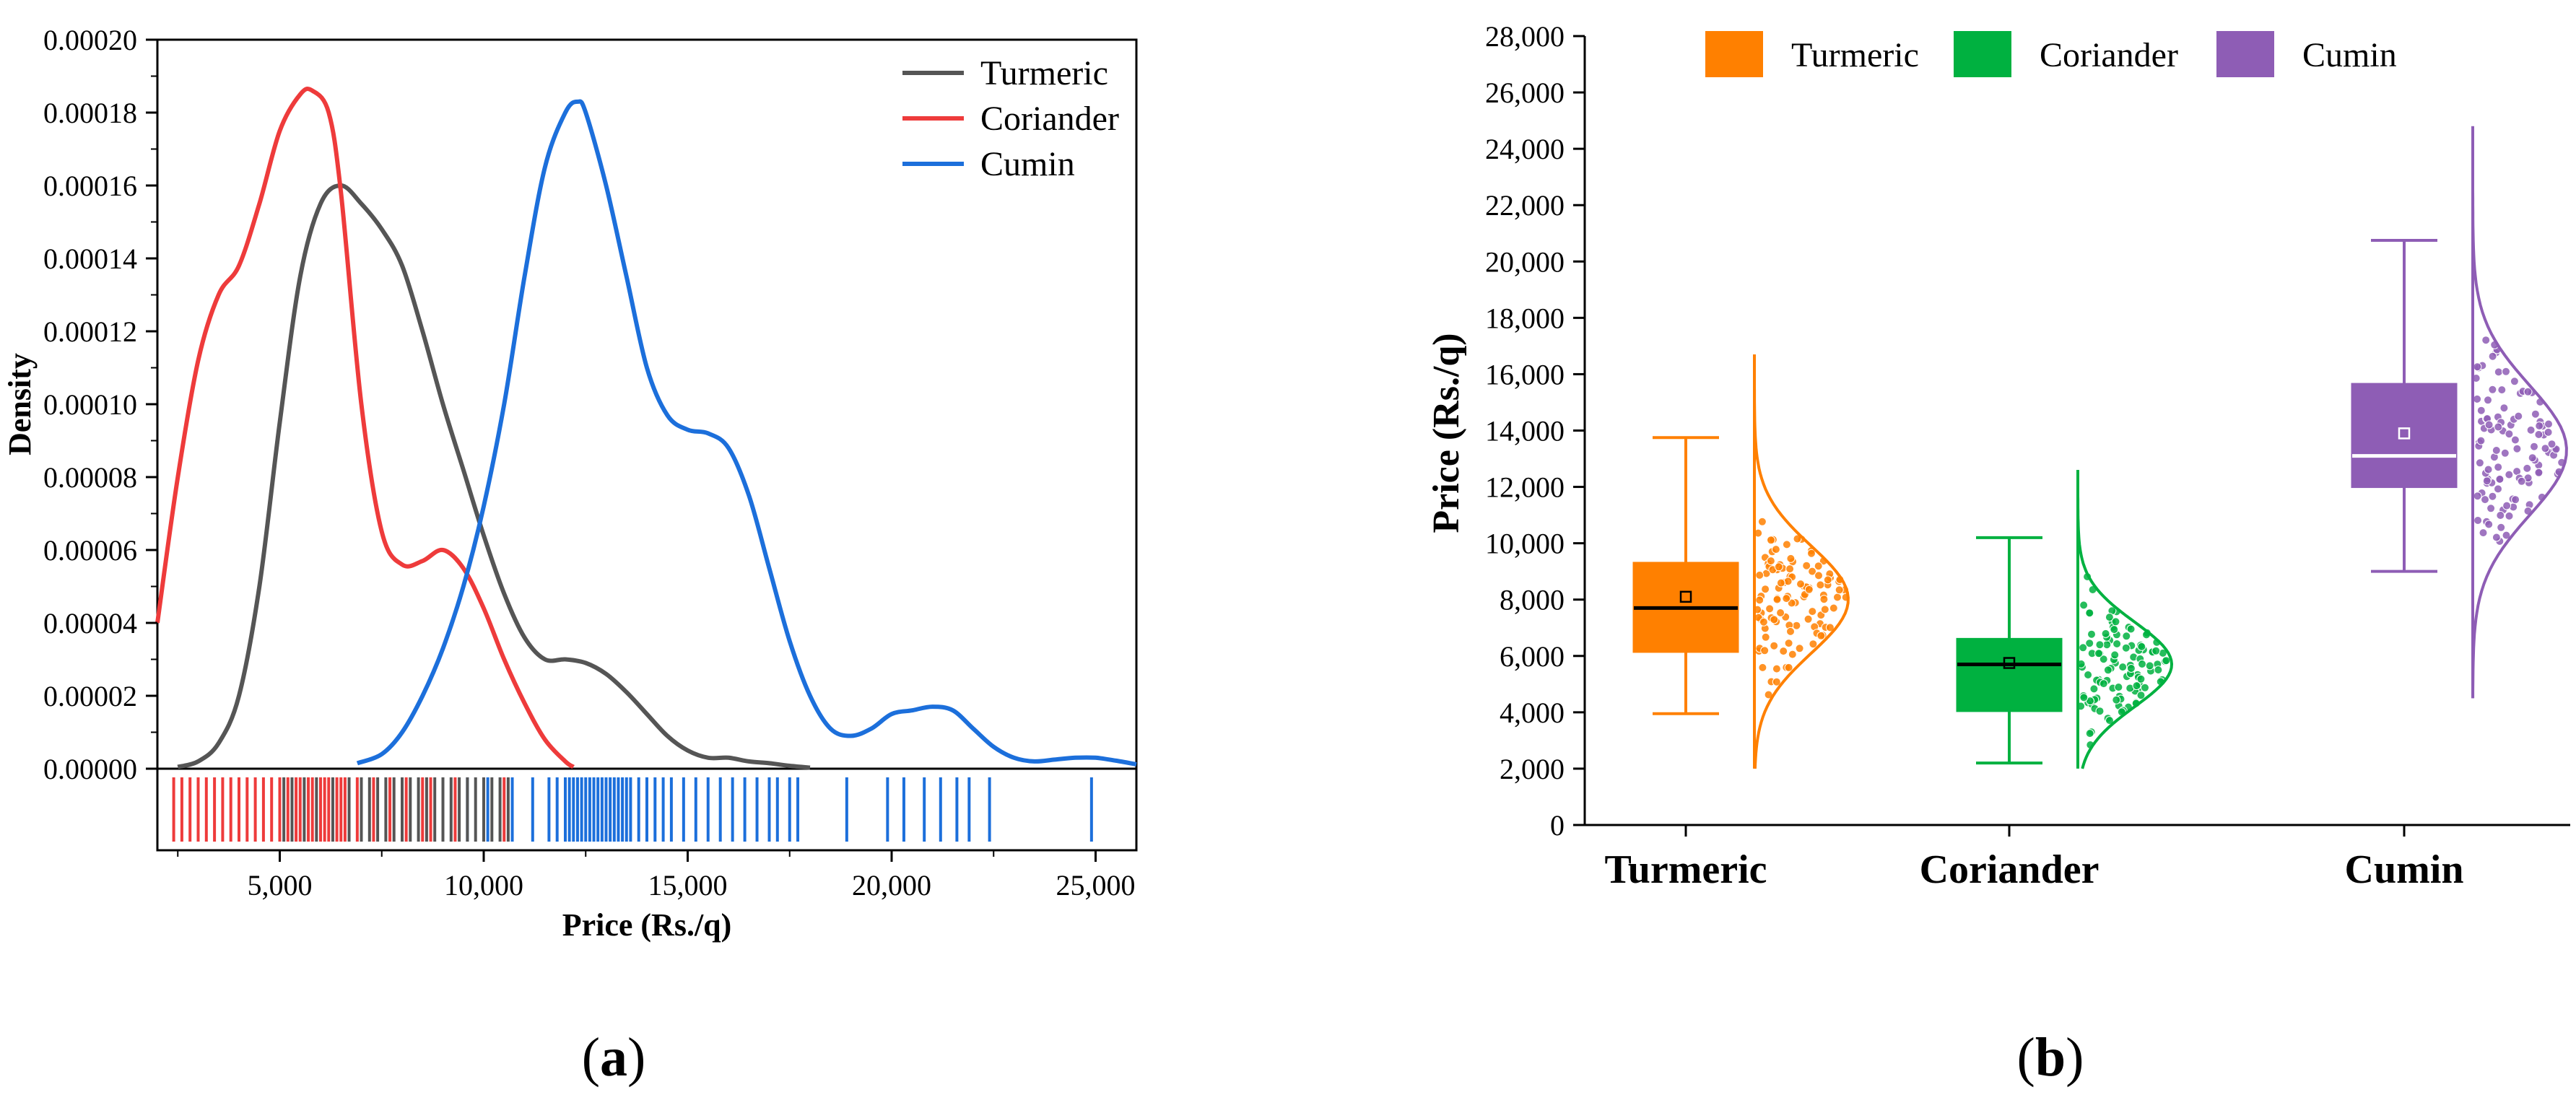  Describe the element at coordinates (90, 186) in the screenshot. I see `y-tick-label: 0.00016` at that location.